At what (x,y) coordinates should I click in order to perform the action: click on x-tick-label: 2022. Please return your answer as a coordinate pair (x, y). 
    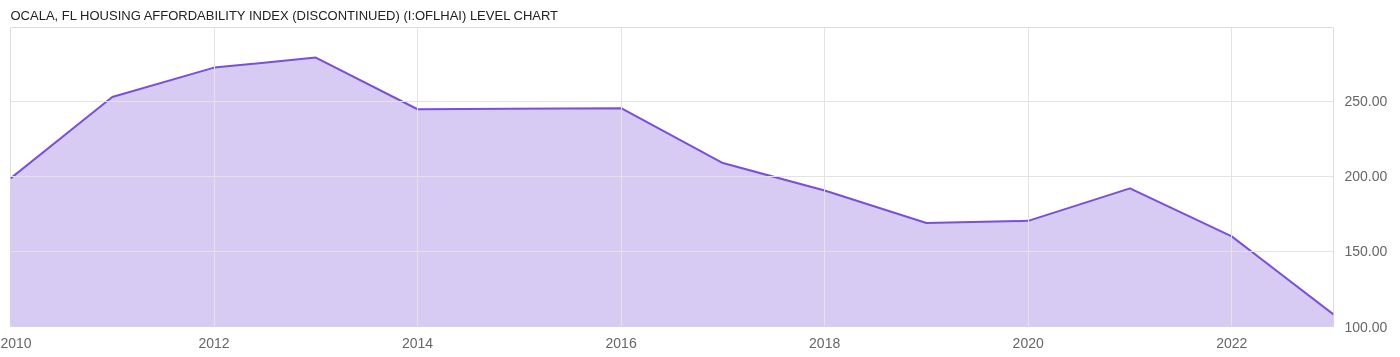
    Looking at the image, I should click on (1232, 342).